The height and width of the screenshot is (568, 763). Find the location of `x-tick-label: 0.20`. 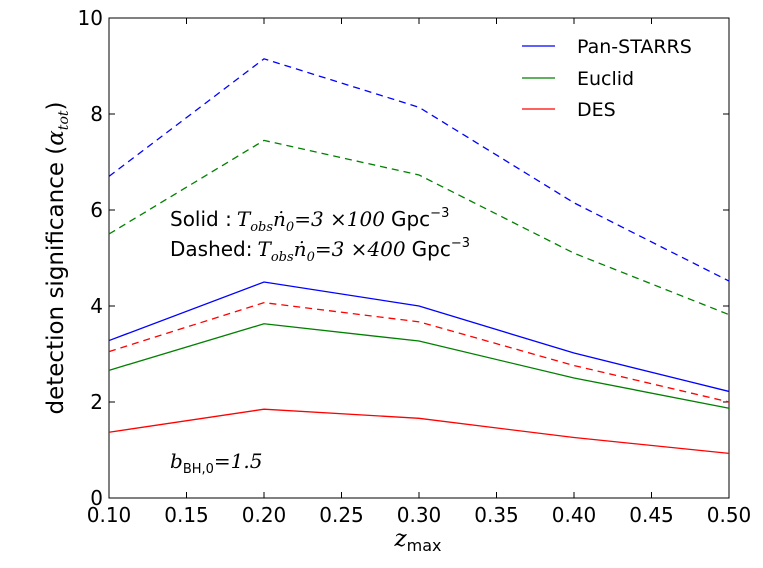

x-tick-label: 0.20 is located at coordinates (264, 515).